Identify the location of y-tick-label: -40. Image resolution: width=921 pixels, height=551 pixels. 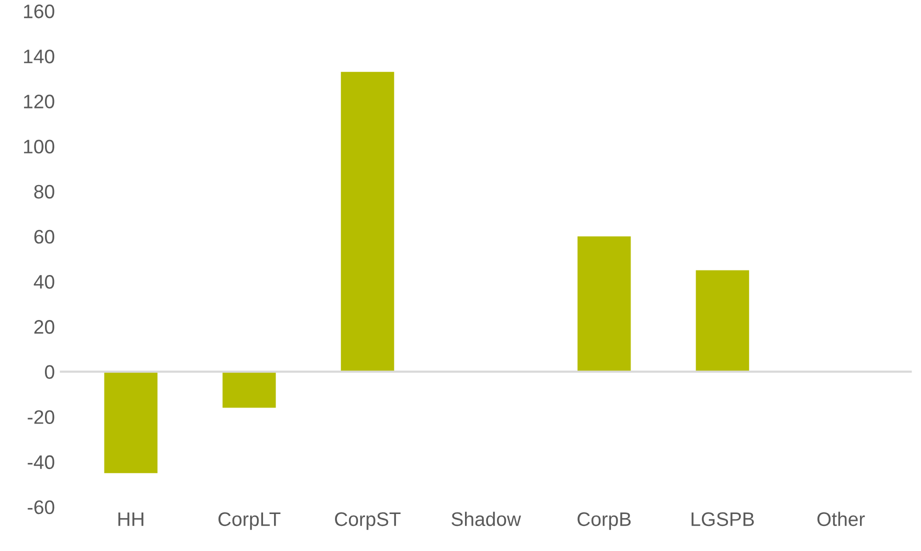
(41, 462).